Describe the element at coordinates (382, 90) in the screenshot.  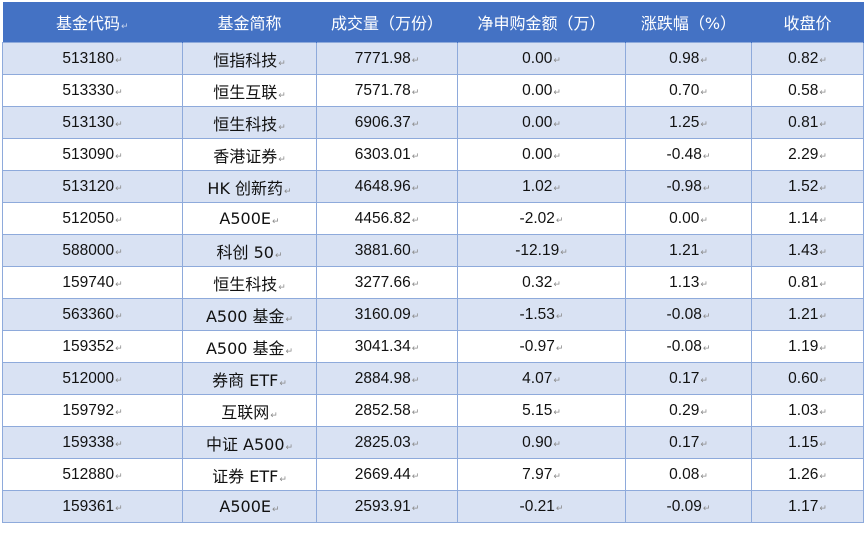
I see `cell-volume-value: 7571.78` at that location.